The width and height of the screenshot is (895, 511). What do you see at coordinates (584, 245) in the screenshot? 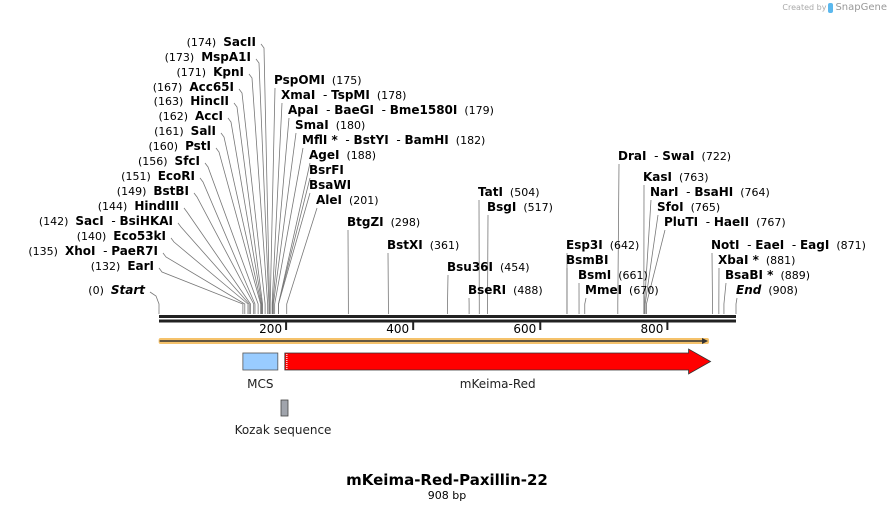
I see `enzyme-name: Esp3I` at bounding box center [584, 245].